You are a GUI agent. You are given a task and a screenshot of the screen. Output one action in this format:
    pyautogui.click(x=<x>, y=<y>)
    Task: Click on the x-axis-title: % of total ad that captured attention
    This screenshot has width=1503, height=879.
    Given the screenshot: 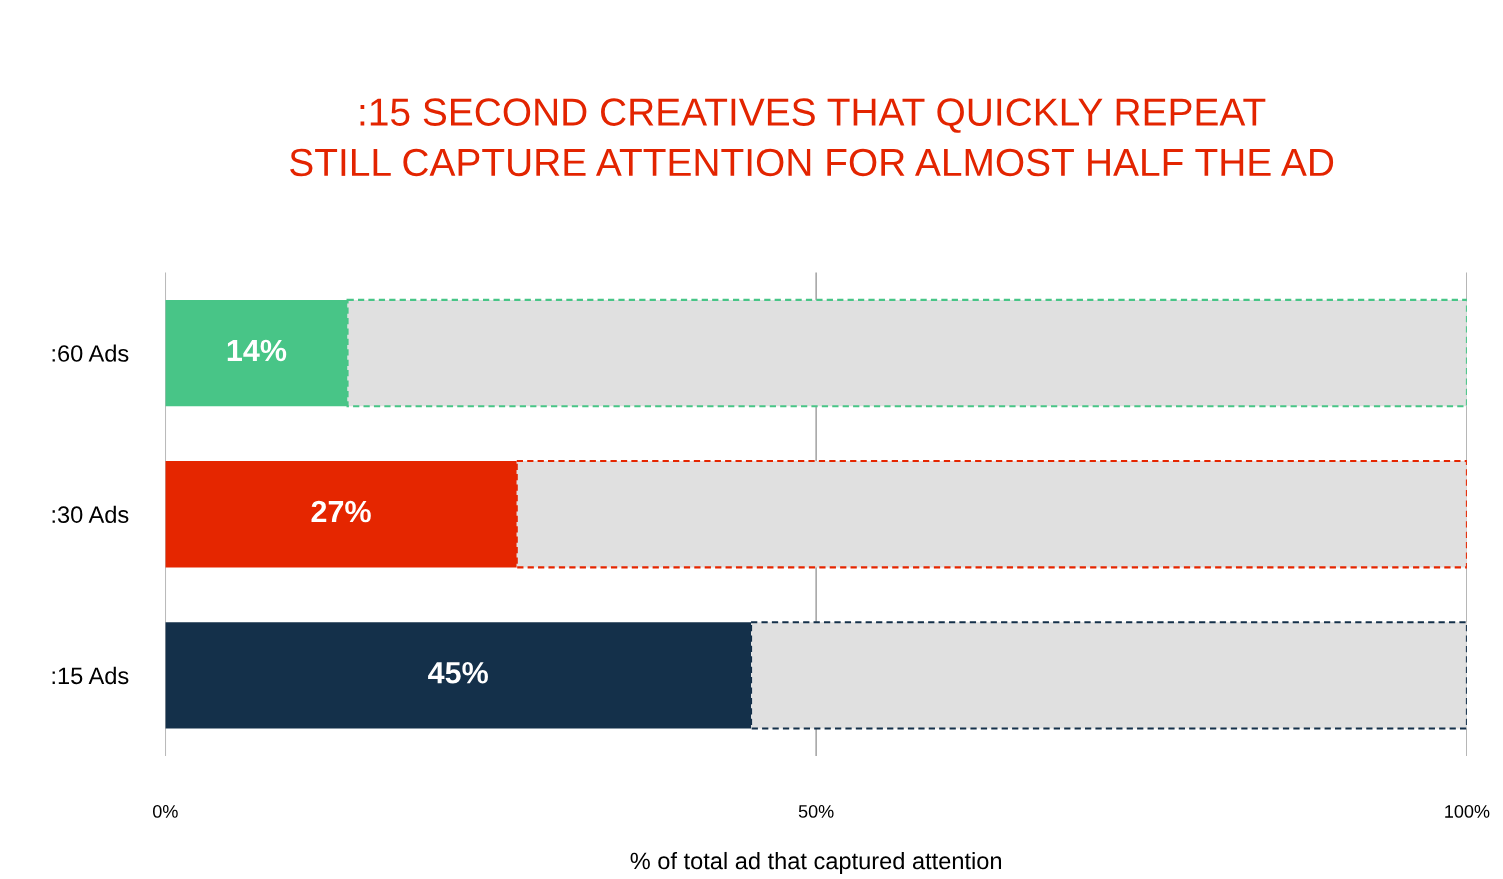 What is the action you would take?
    pyautogui.click(x=815, y=862)
    